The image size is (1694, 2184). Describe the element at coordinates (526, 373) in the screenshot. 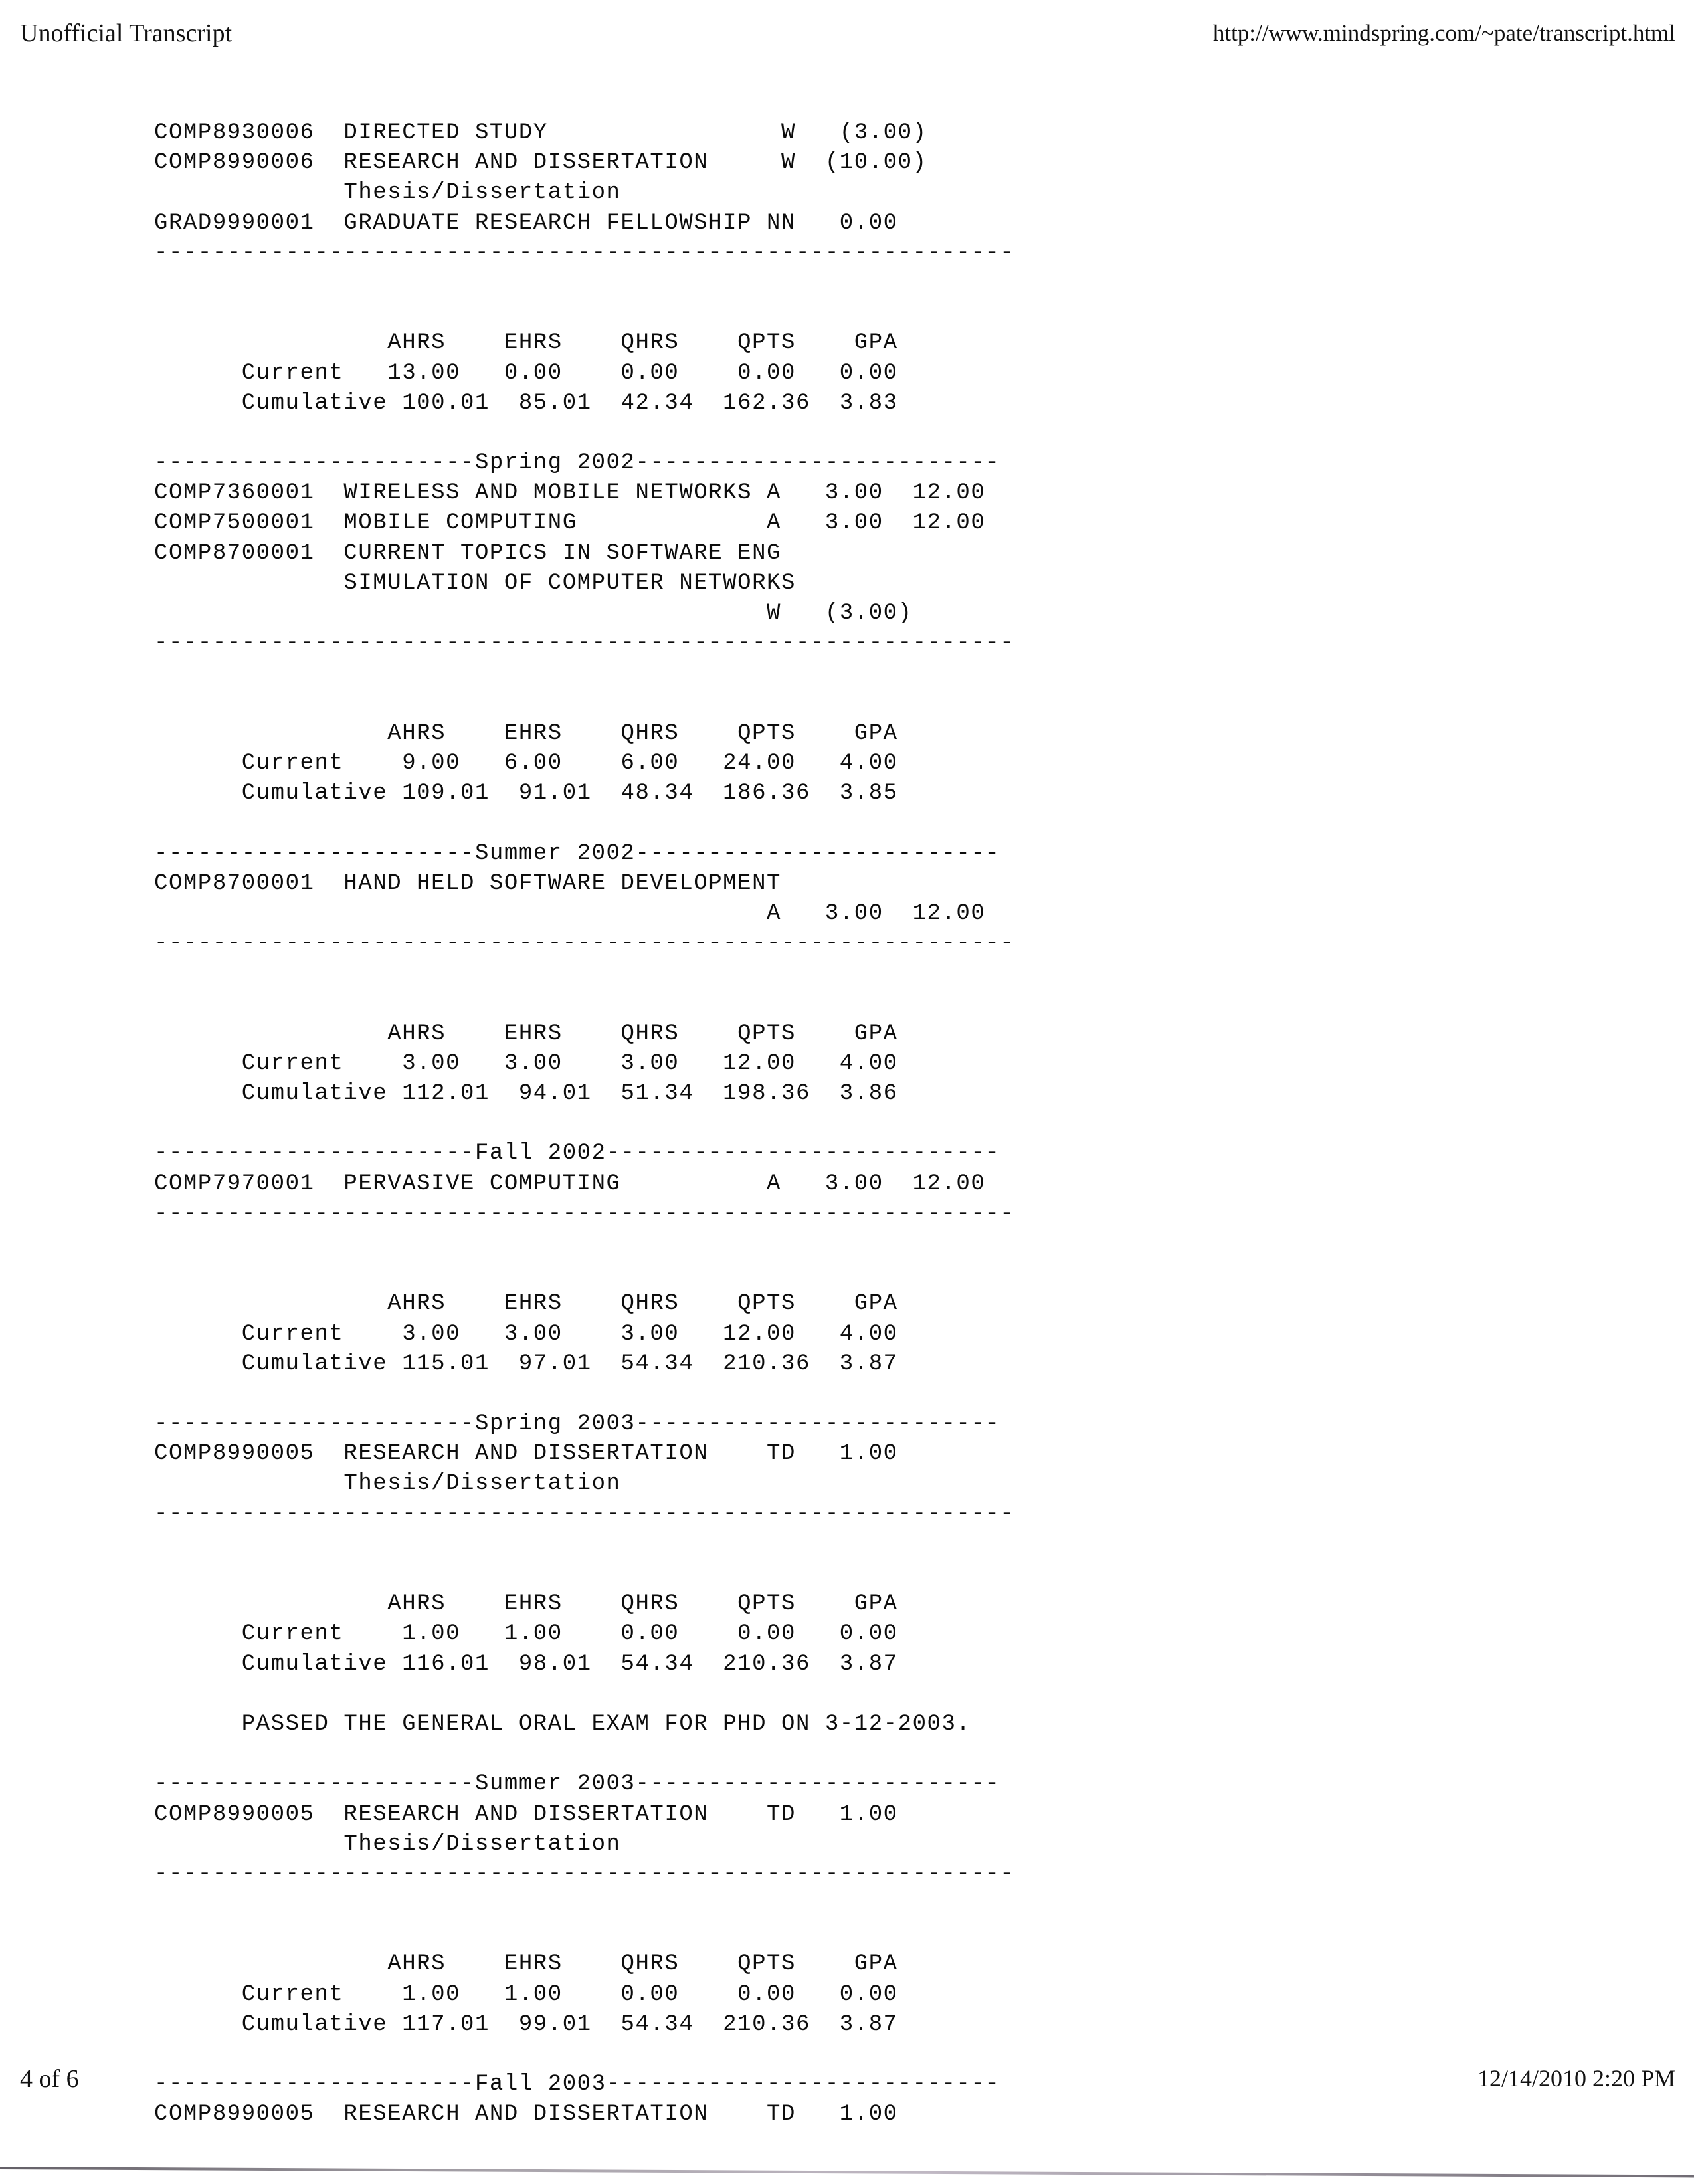

I see `transcript-line: Current 13.00 0.00 0.00 0.00 0.00` at that location.